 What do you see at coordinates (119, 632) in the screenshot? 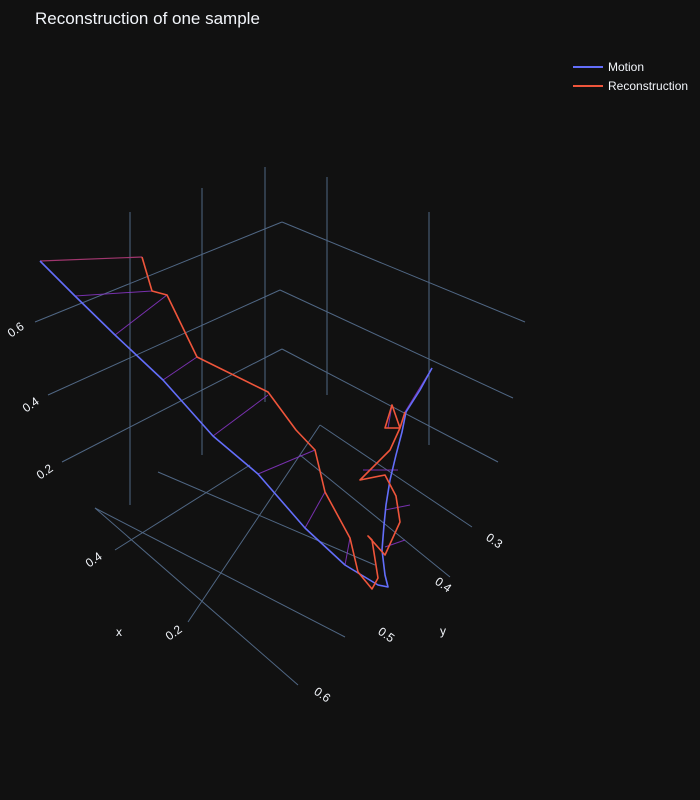
I see `x-axis-title: x` at bounding box center [119, 632].